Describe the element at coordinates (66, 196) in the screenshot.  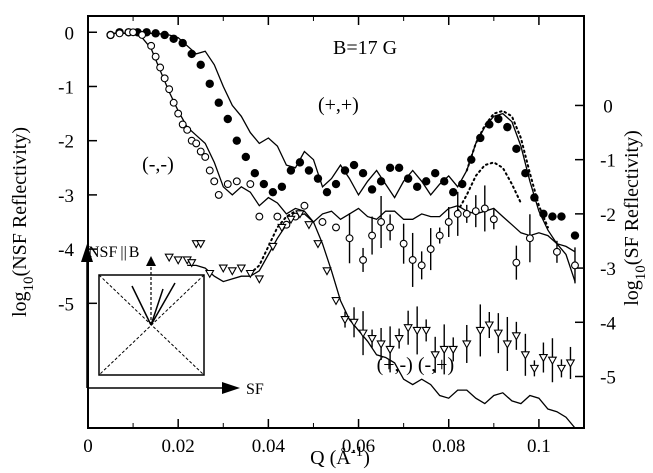
I see `left-tick-label: -3` at that location.